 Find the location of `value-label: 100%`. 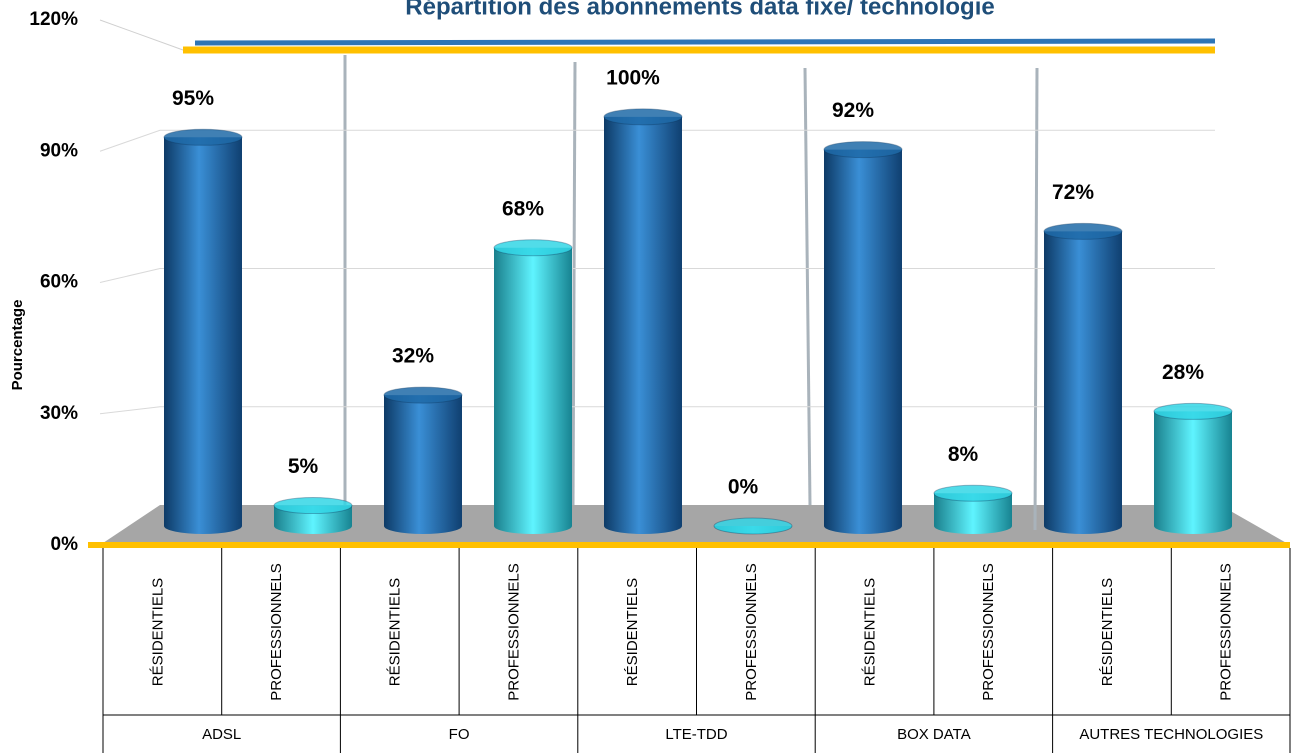

value-label: 100% is located at coordinates (633, 77).